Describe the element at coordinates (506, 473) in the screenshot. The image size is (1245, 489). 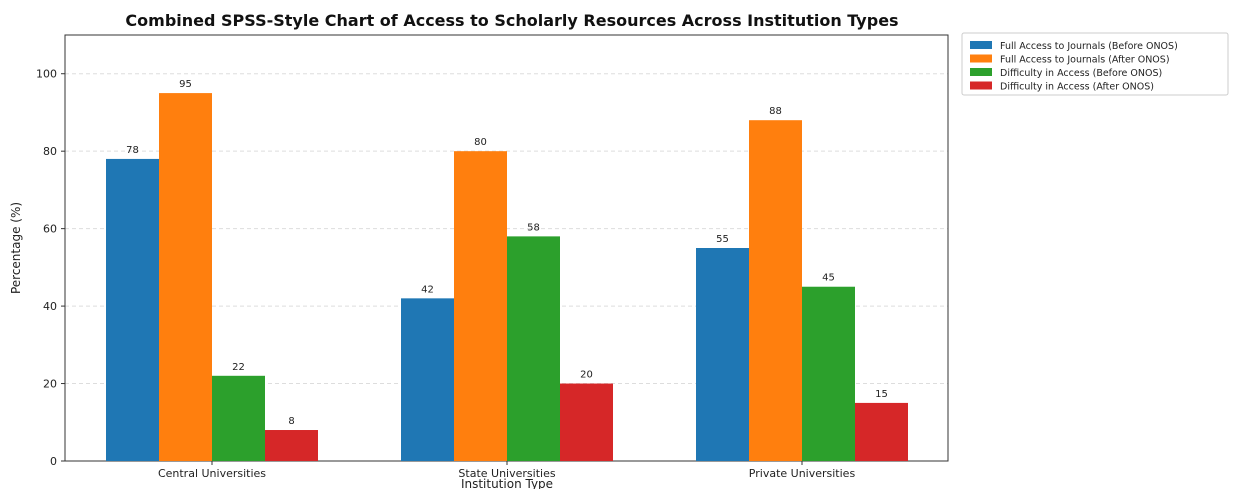
I see `x-tick-label: State Universities` at that location.